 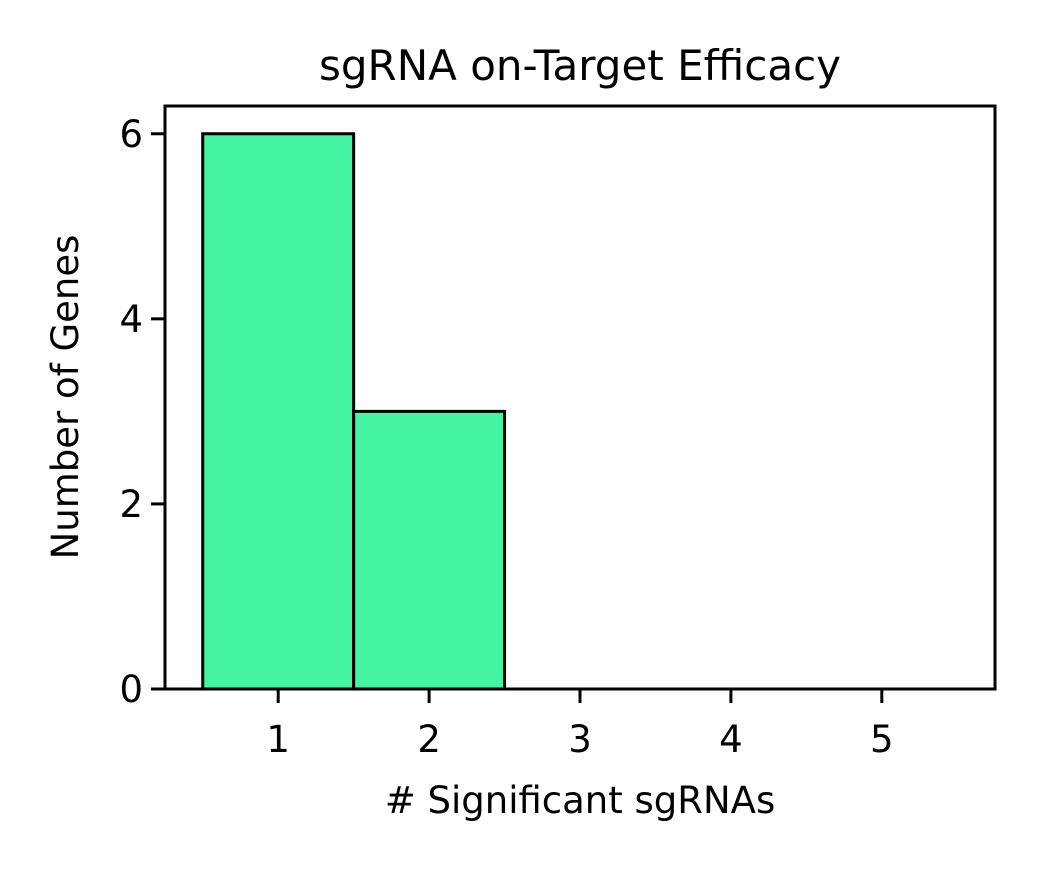 I want to click on x-tick-label-3: 3, so click(x=580, y=739).